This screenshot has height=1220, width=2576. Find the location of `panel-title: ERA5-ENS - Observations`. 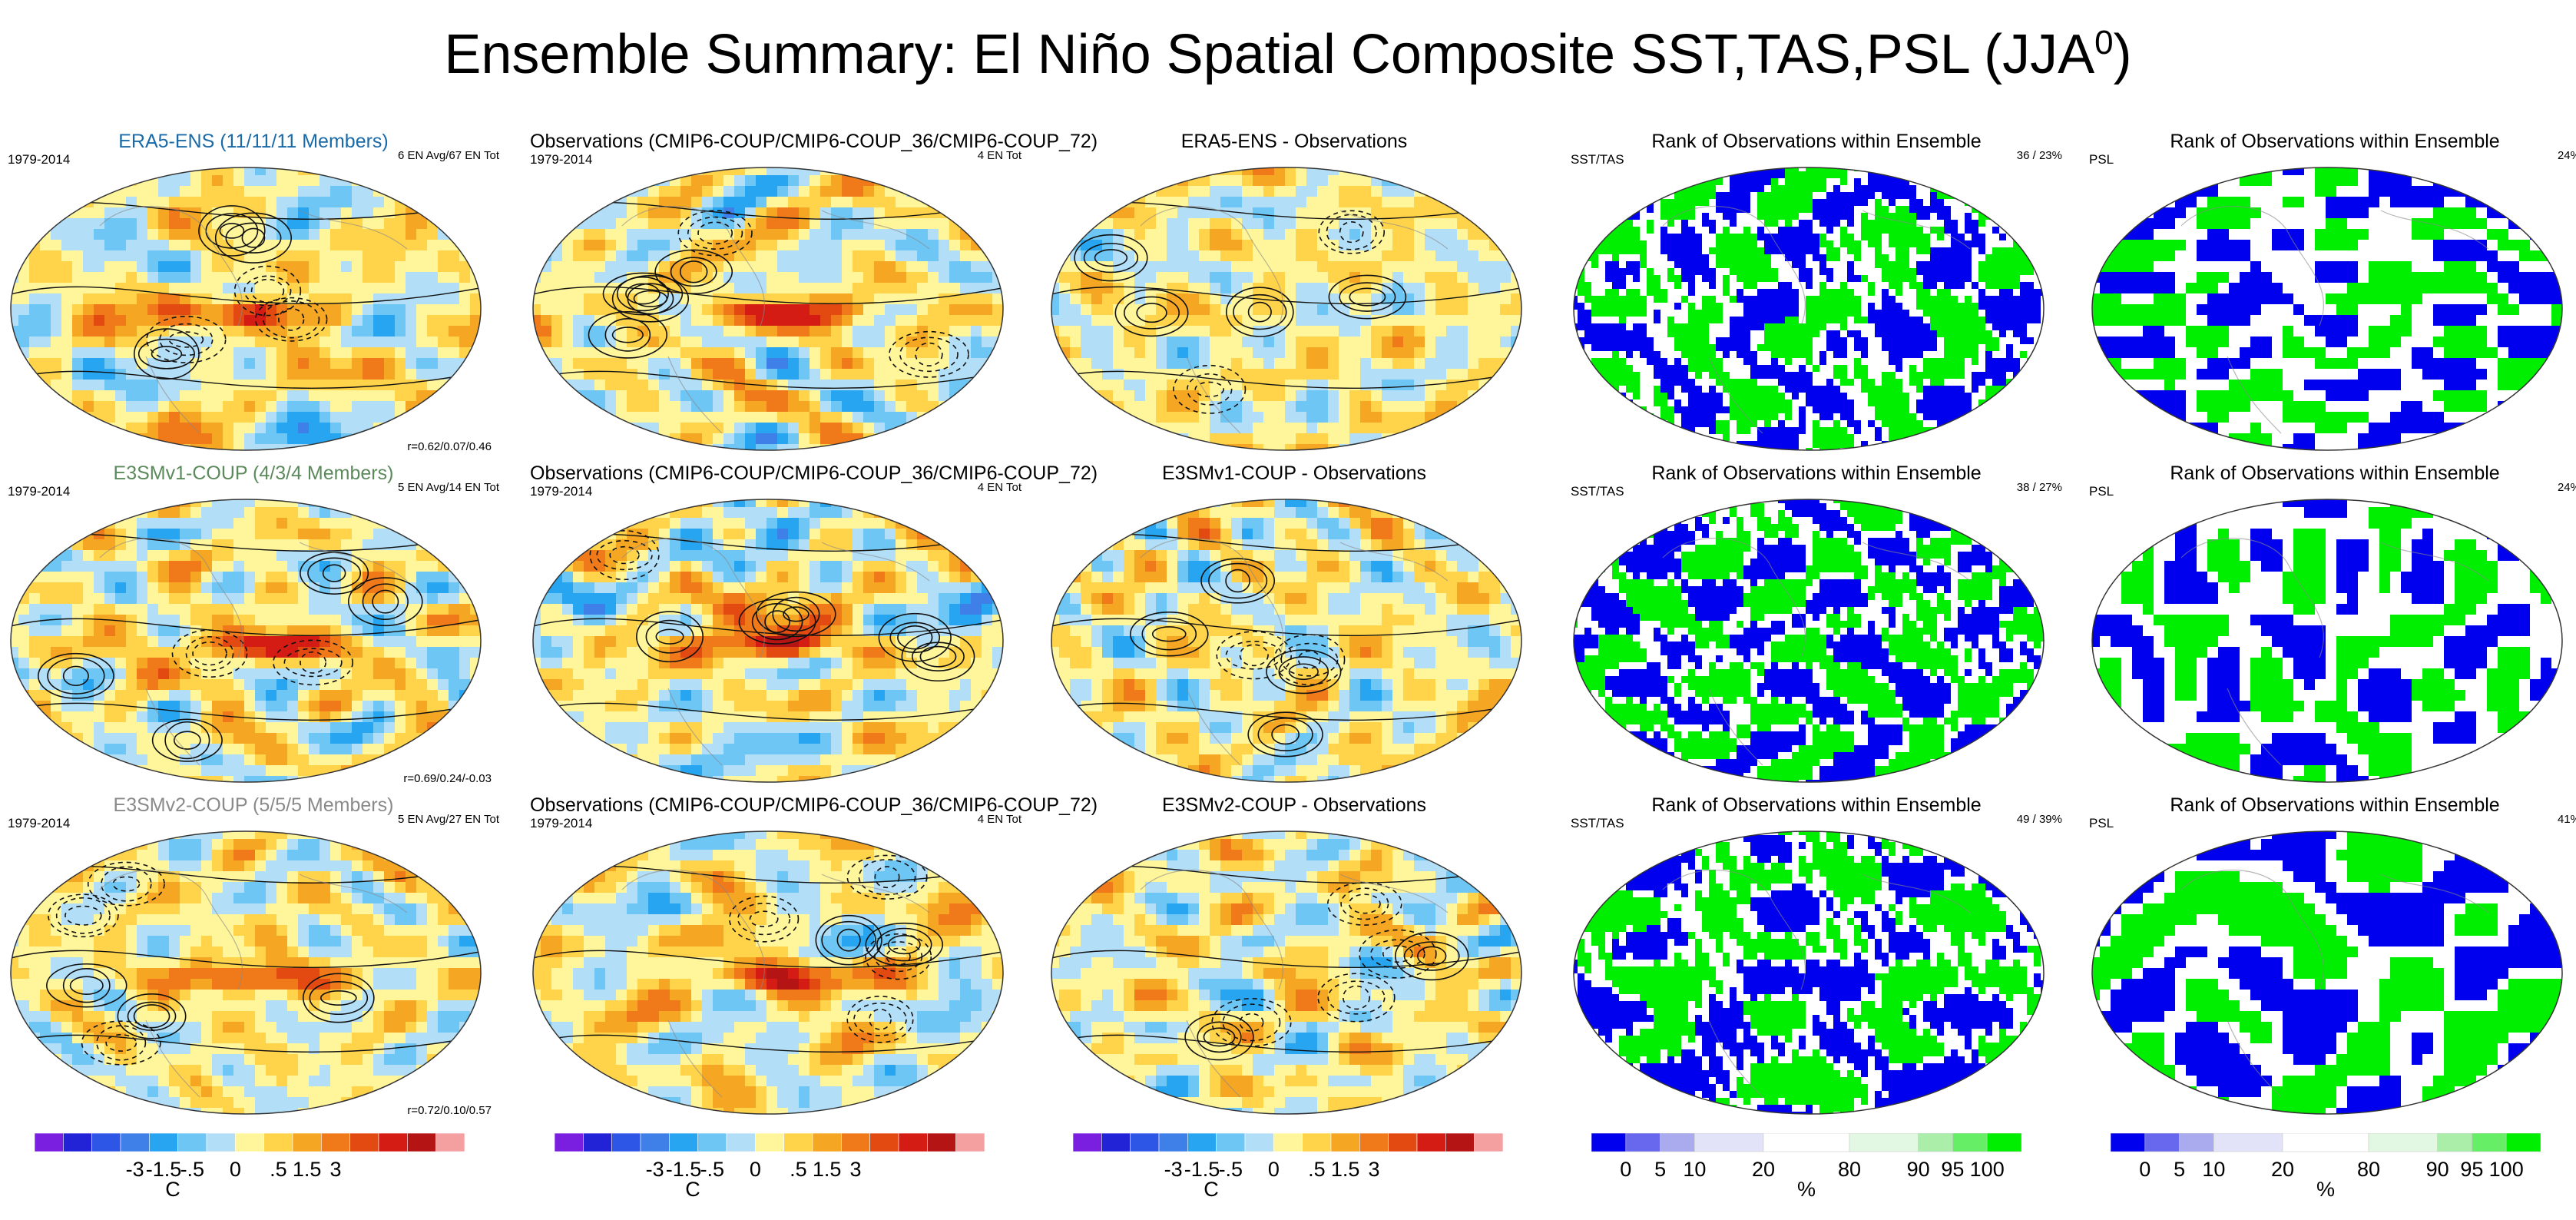

panel-title: ERA5-ENS - Observations is located at coordinates (1294, 142).